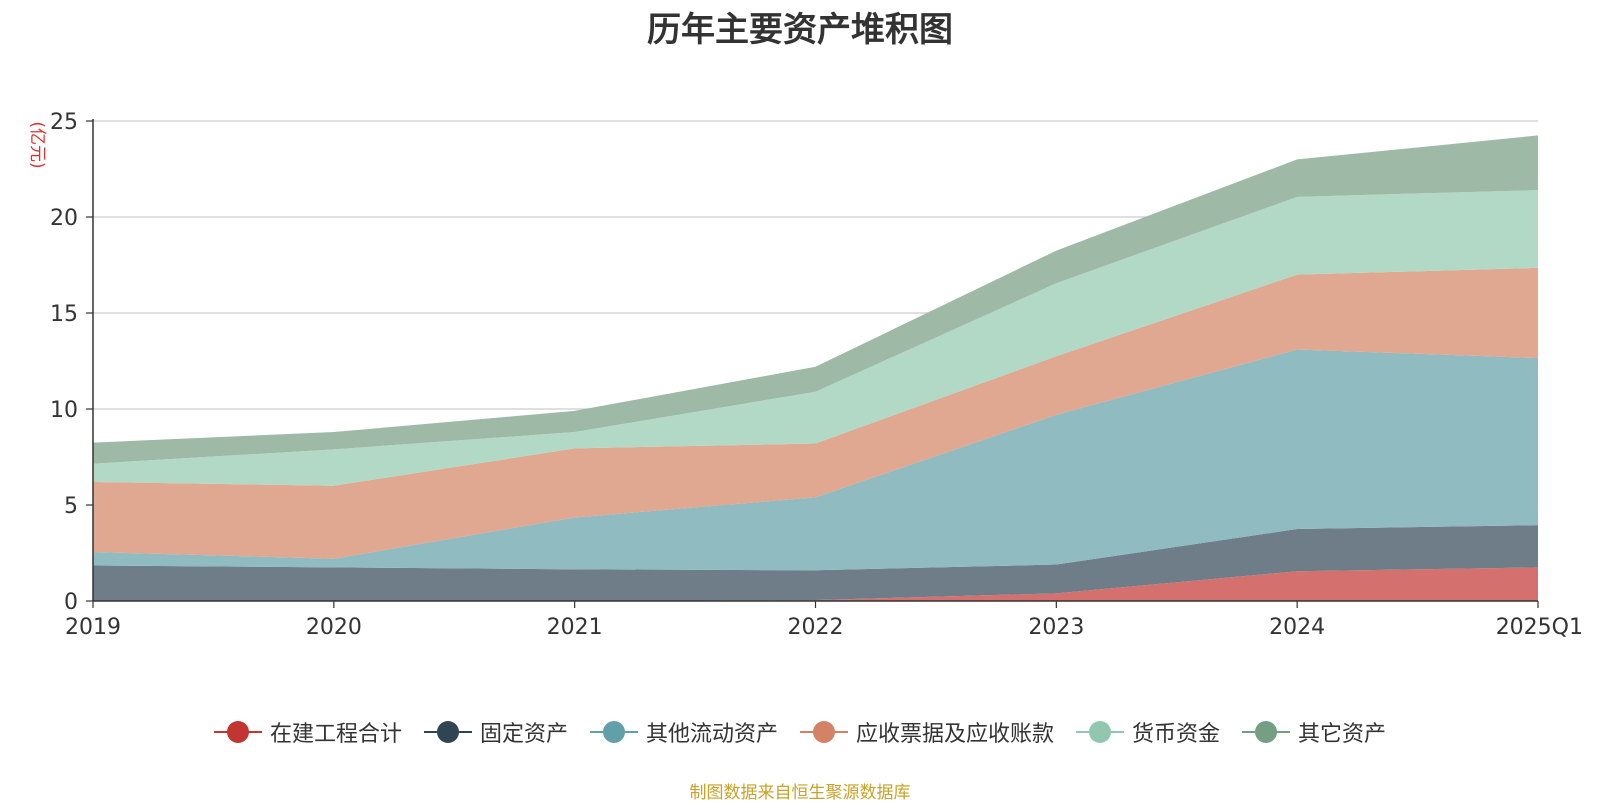 This screenshot has height=803, width=1600. I want to click on legend-item-5: 其它资产, so click(1314, 732).